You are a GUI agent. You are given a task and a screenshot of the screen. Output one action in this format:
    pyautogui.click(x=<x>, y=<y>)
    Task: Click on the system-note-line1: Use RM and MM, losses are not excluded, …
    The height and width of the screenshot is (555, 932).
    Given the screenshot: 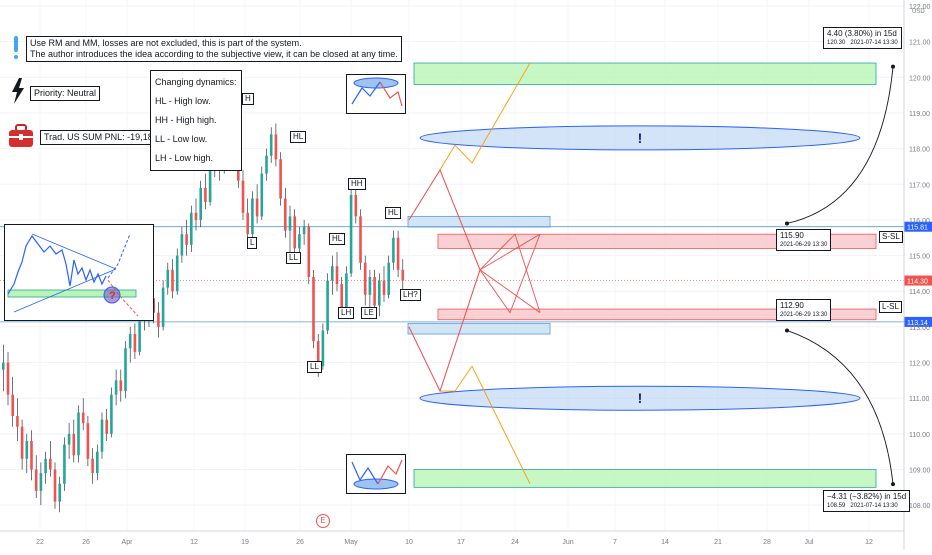 What is the action you would take?
    pyautogui.click(x=166, y=43)
    